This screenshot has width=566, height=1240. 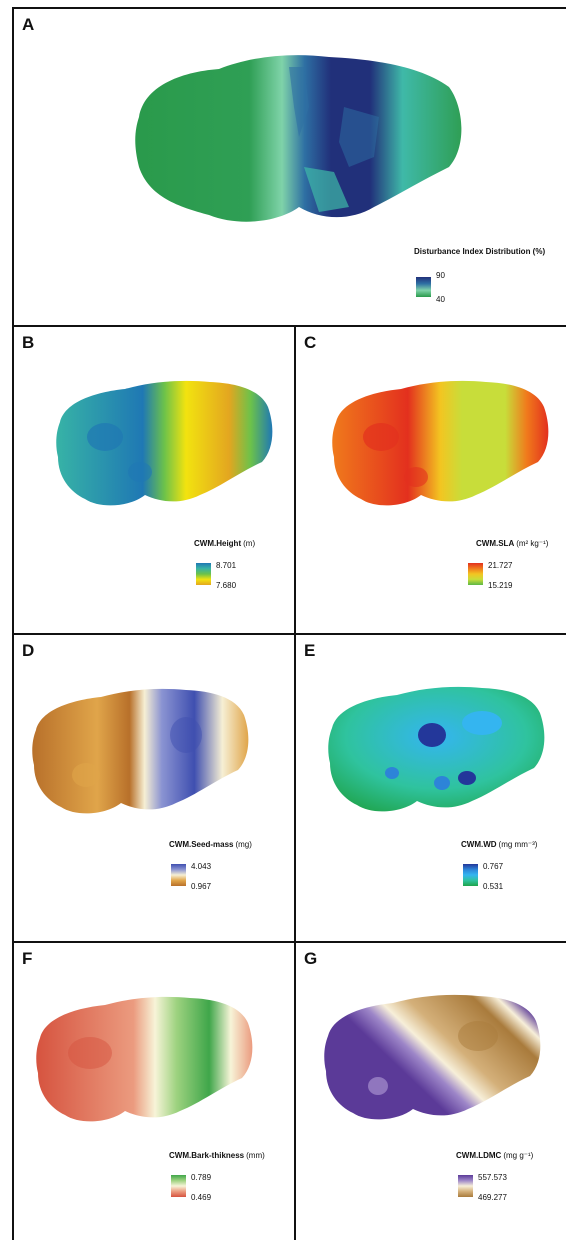 I want to click on legend-max-d: 4.043, so click(x=201, y=866).